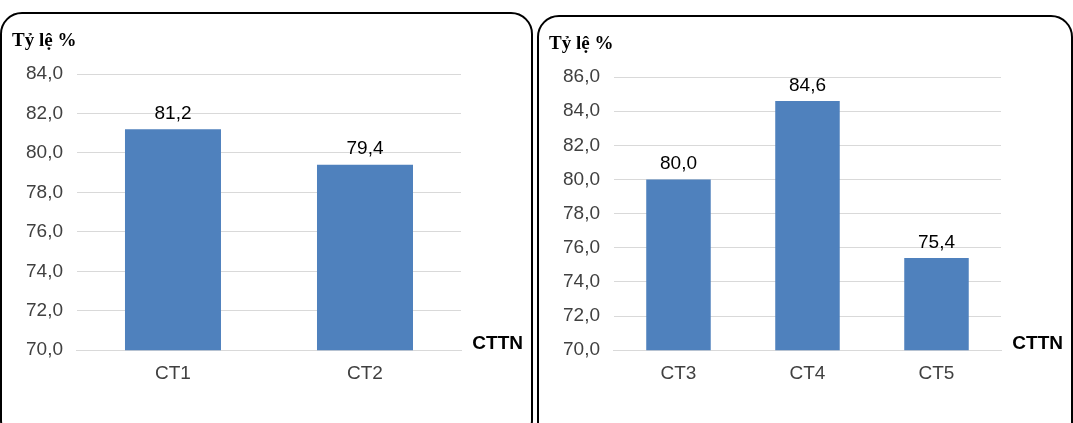 Image resolution: width=1073 pixels, height=423 pixels. Describe the element at coordinates (937, 241) in the screenshot. I see `data-label: 75,4` at that location.